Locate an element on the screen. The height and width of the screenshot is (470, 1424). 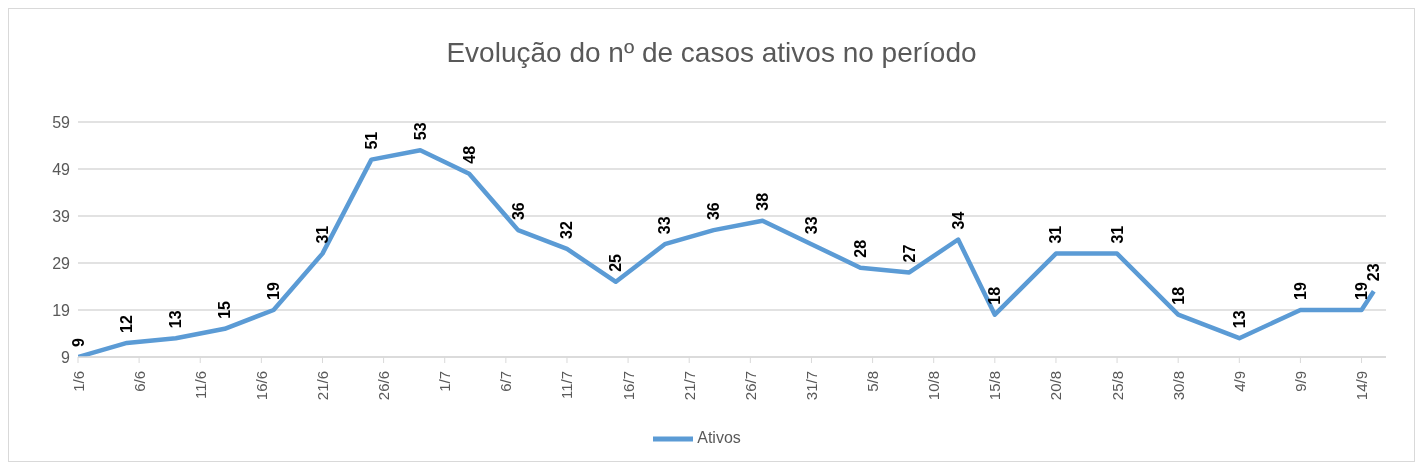
x-tick-label: 9/9 is located at coordinates (1300, 381).